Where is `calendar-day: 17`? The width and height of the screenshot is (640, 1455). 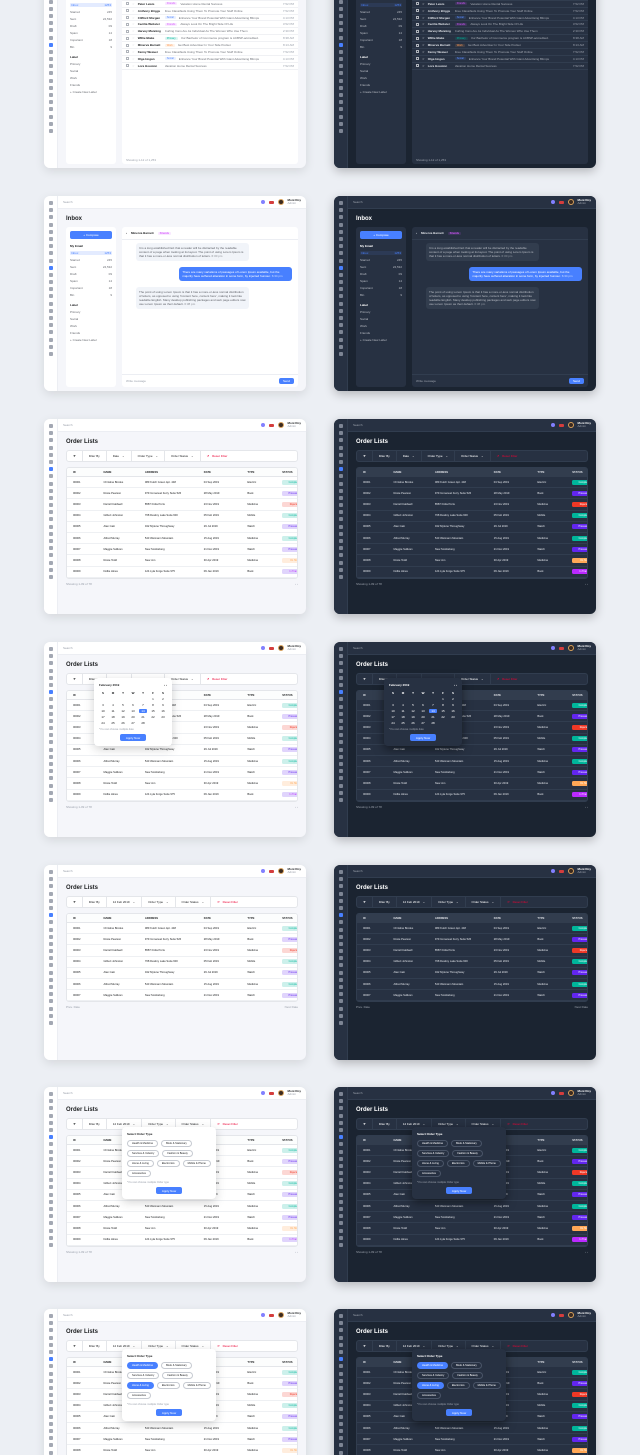 calendar-day: 17 is located at coordinates (393, 717).